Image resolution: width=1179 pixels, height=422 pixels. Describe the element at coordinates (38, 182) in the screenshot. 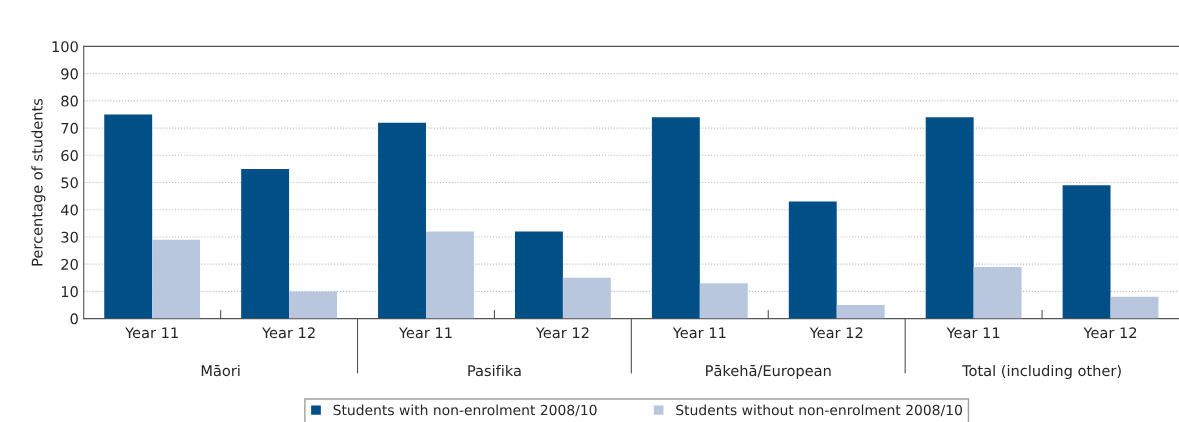

I see `y-axis-title: Percentage of students` at that location.